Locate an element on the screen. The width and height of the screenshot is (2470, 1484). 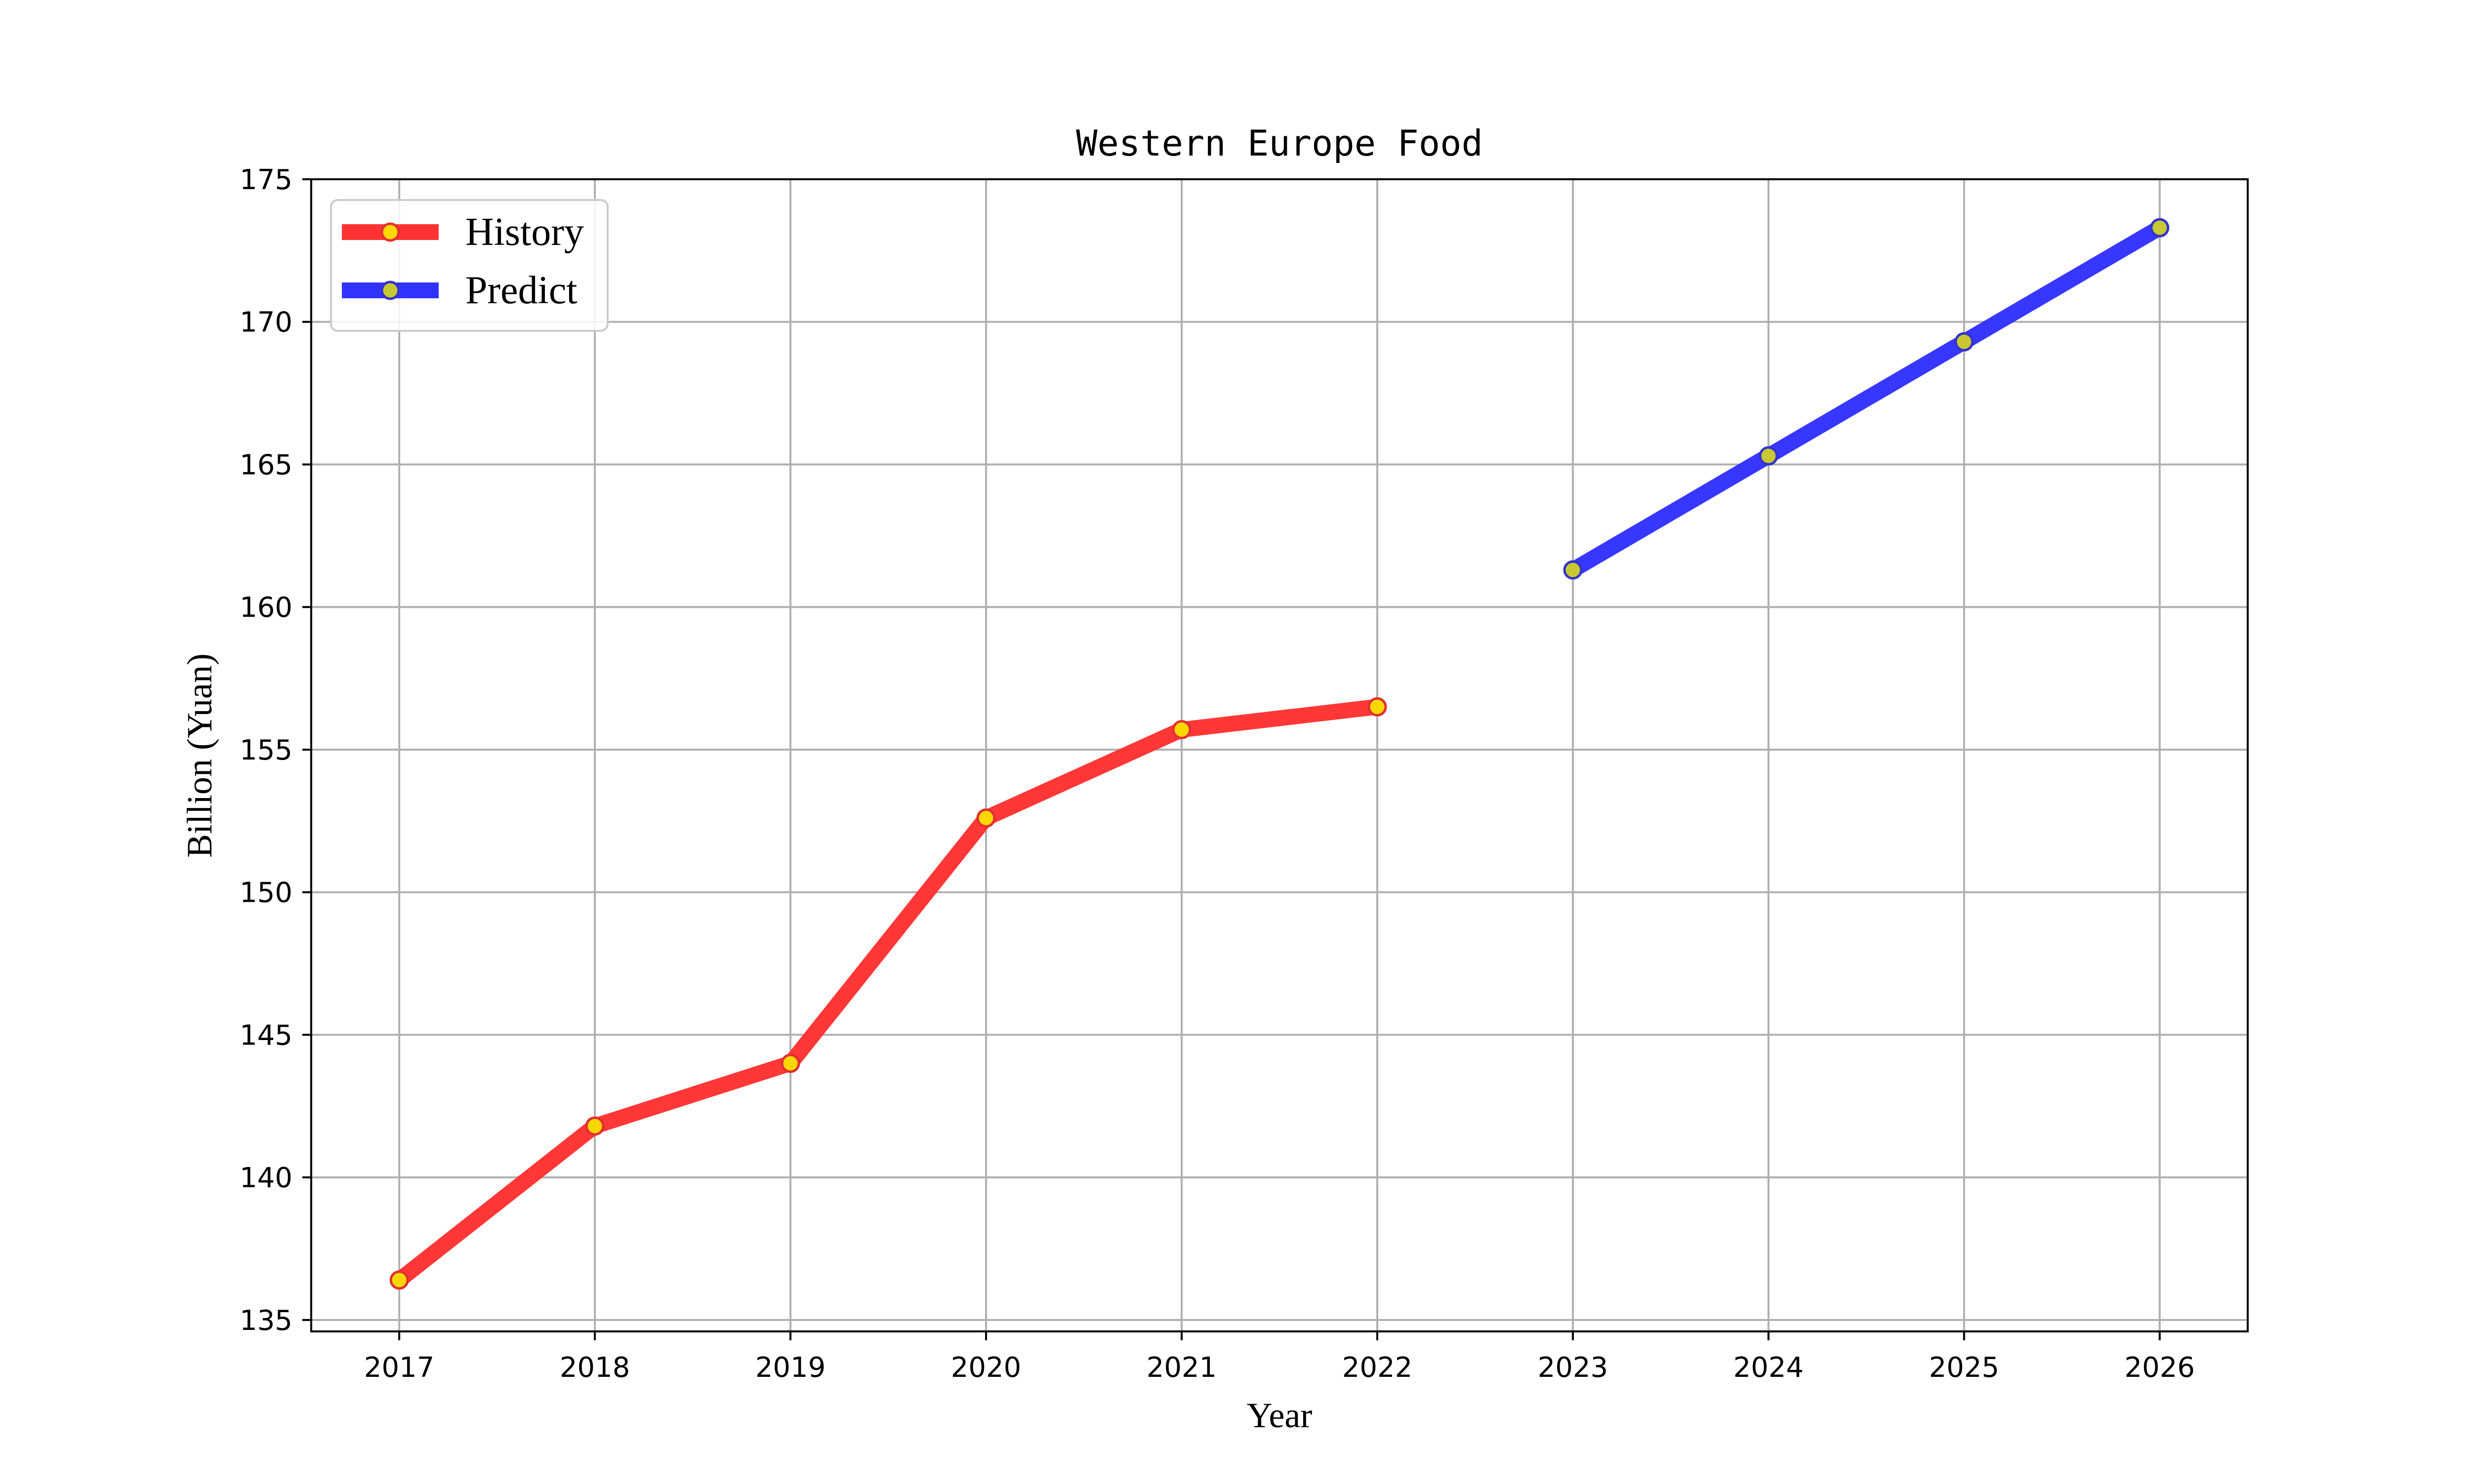
y-tick-label: 145 is located at coordinates (266, 1035).